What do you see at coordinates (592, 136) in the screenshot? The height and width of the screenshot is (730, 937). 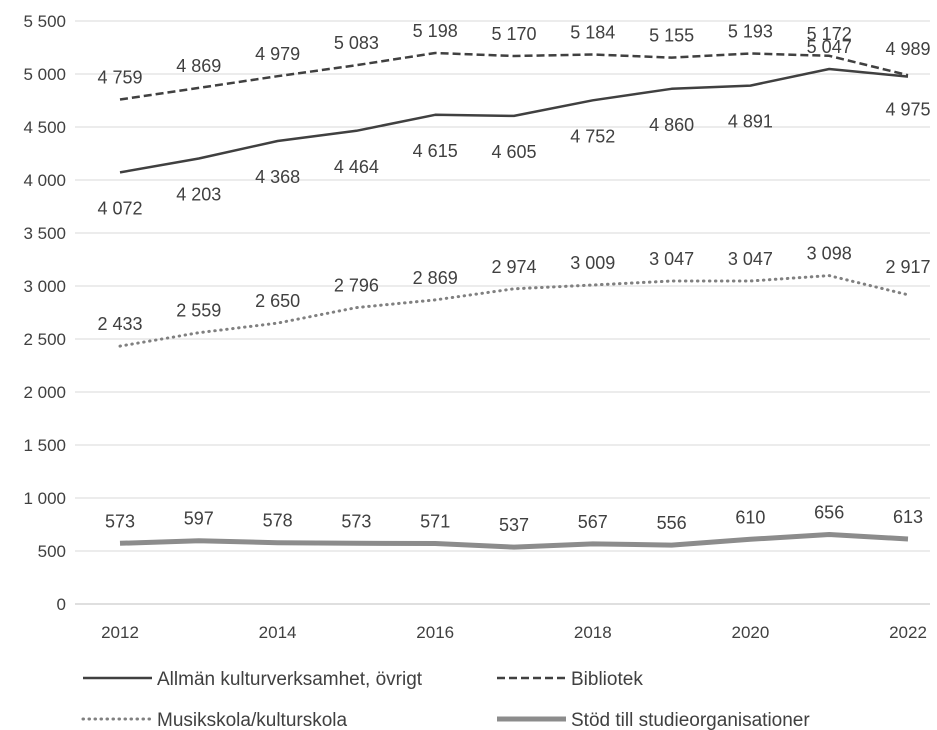 I see `data-label: 4 752` at bounding box center [592, 136].